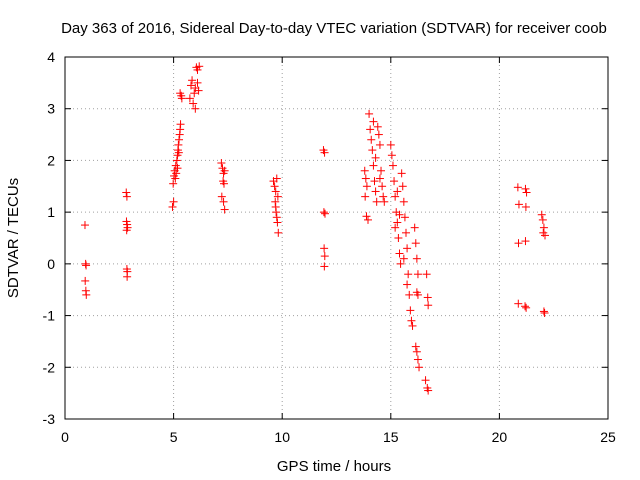 Image resolution: width=640 pixels, height=480 pixels. What do you see at coordinates (338, 437) in the screenshot?
I see `x-tick-labels: 0 5 10 15 20 25` at bounding box center [338, 437].